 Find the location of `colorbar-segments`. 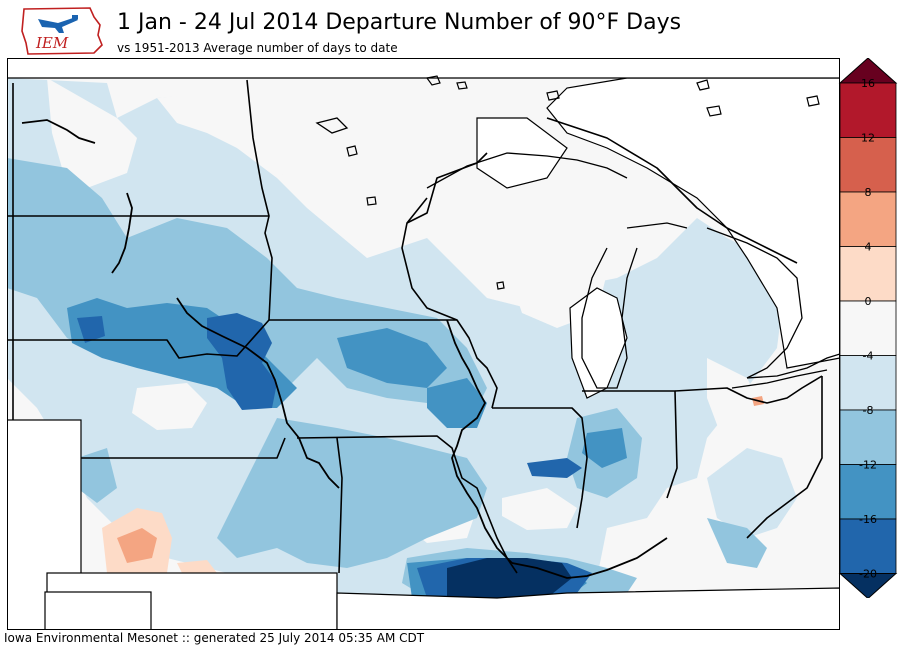

colorbar-segments is located at coordinates (868, 328).